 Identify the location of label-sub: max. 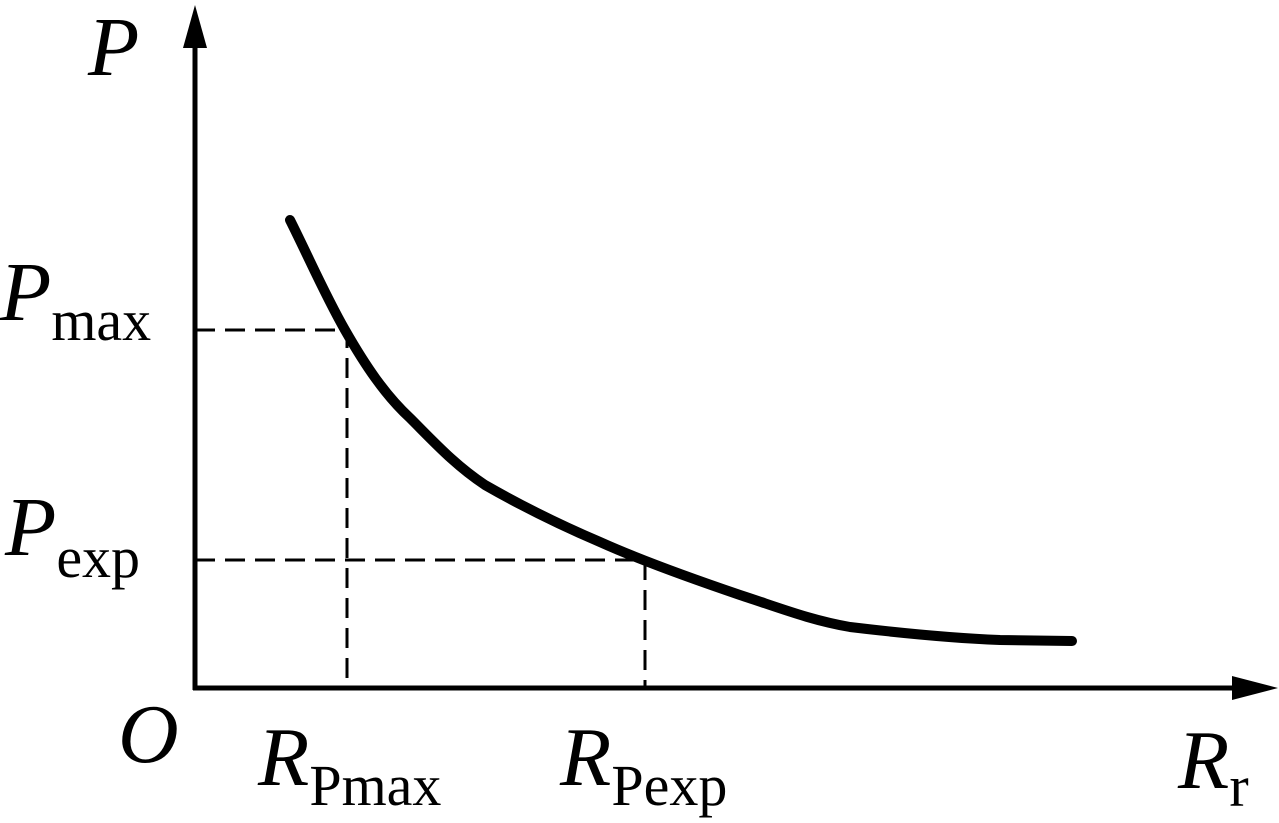
(101, 320).